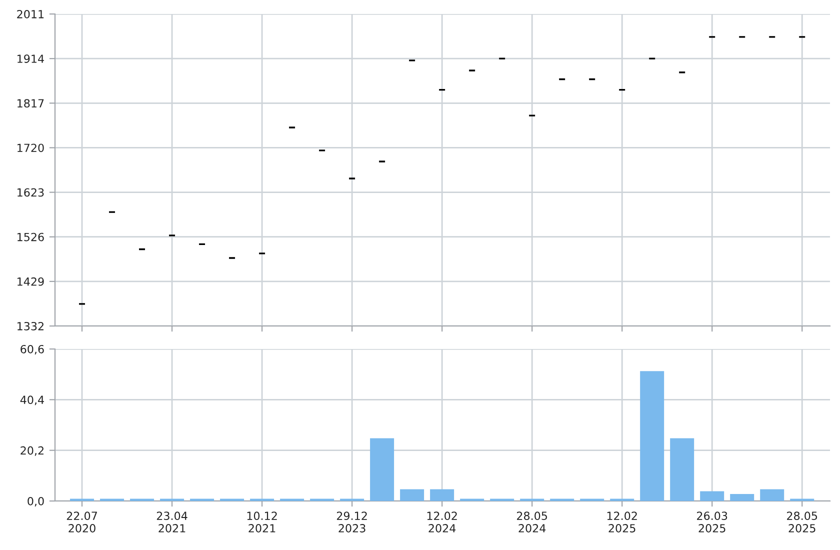 The image size is (840, 550). Describe the element at coordinates (531, 522) in the screenshot. I see `x-tick-label: 28.05 2024` at that location.